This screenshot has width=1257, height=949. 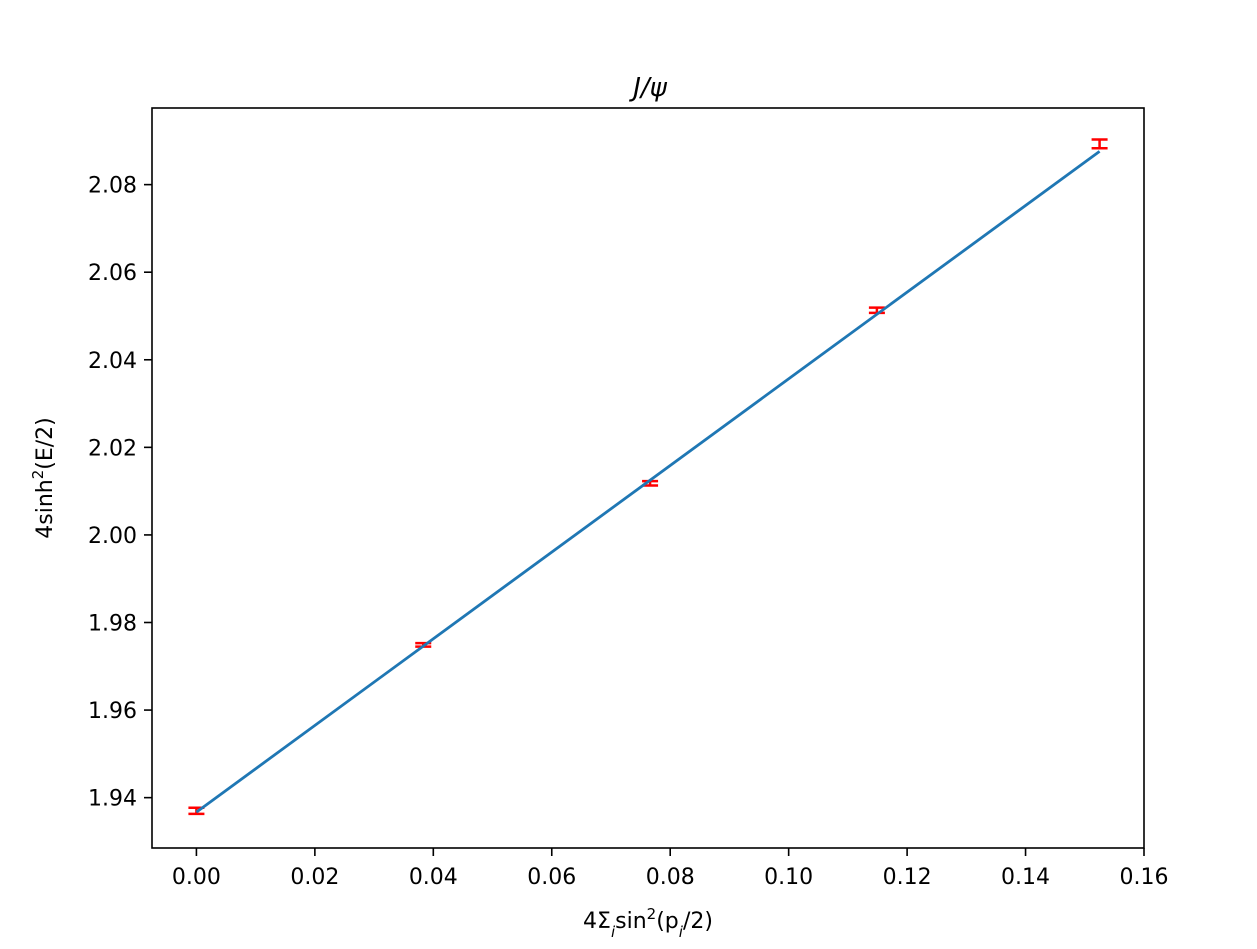 What do you see at coordinates (1025, 877) in the screenshot?
I see `x-tick-label: 0.14` at bounding box center [1025, 877].